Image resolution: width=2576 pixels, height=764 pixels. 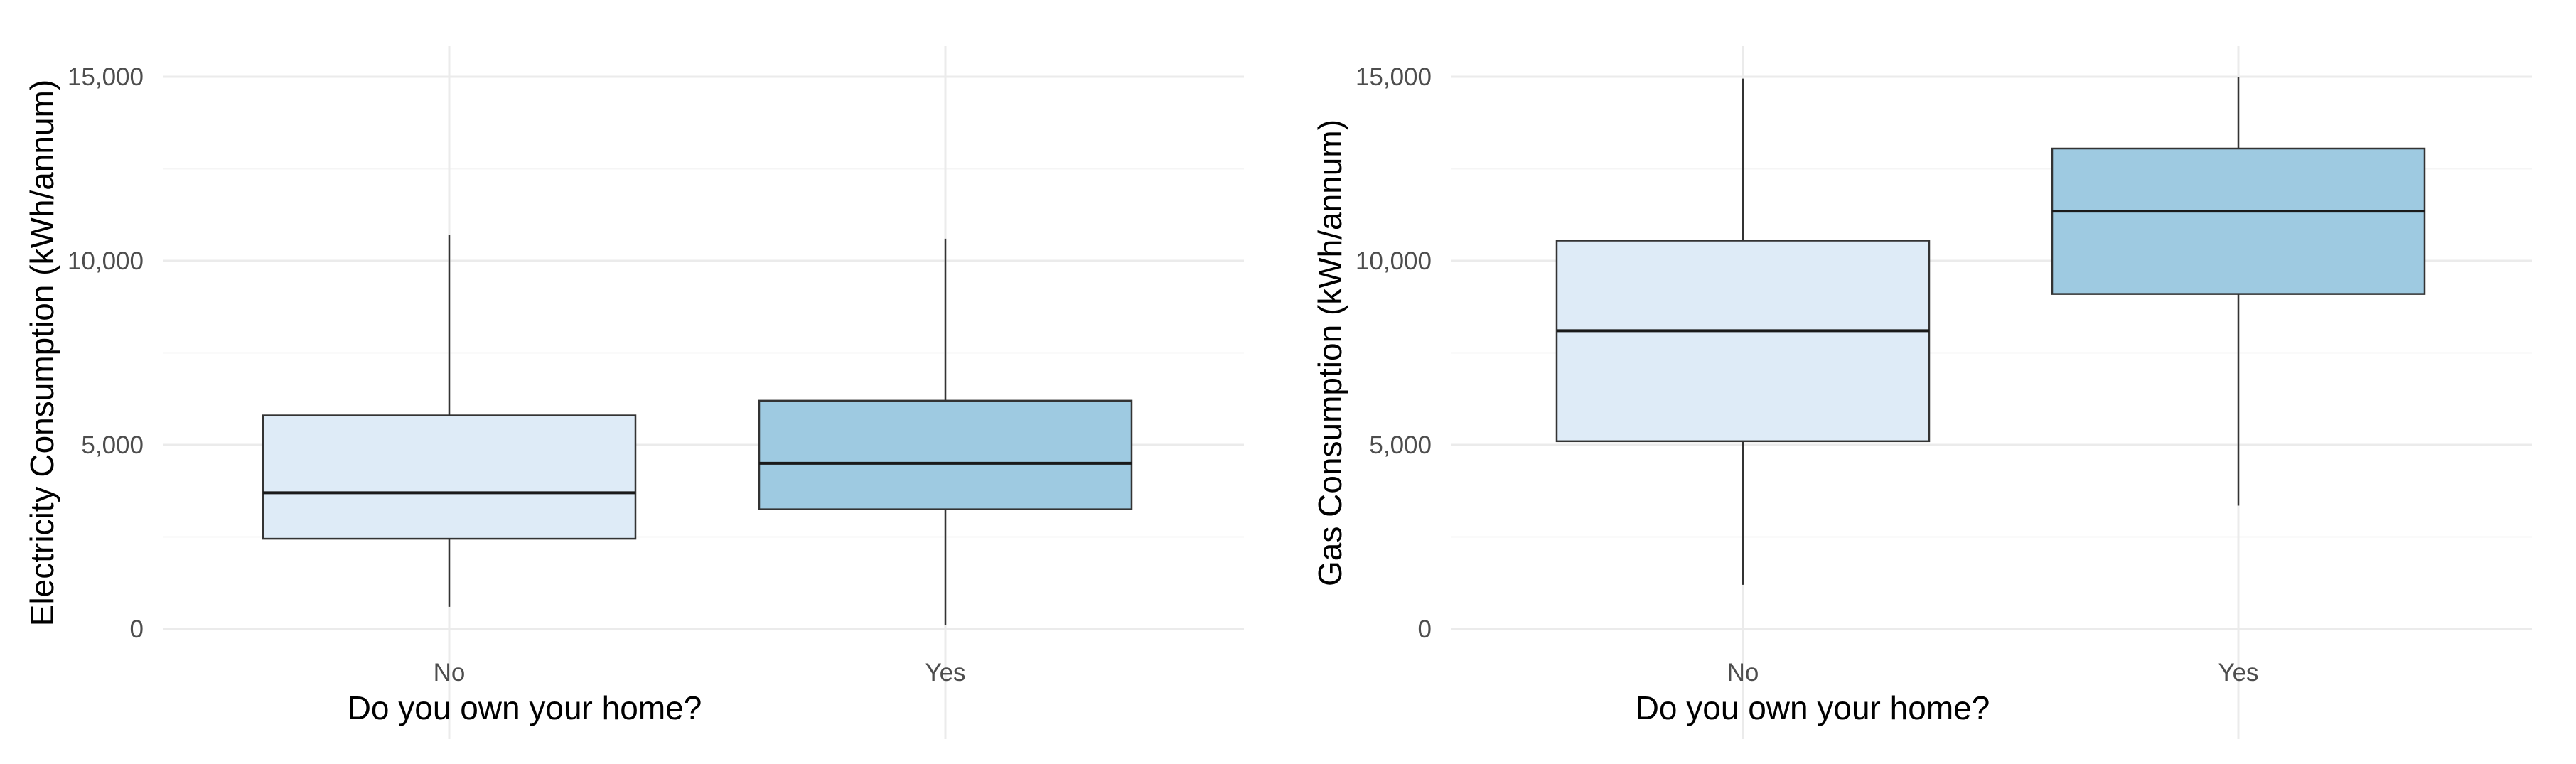 I want to click on y-axis-title: Electricity Consumption (kWh/annum), so click(x=41, y=353).